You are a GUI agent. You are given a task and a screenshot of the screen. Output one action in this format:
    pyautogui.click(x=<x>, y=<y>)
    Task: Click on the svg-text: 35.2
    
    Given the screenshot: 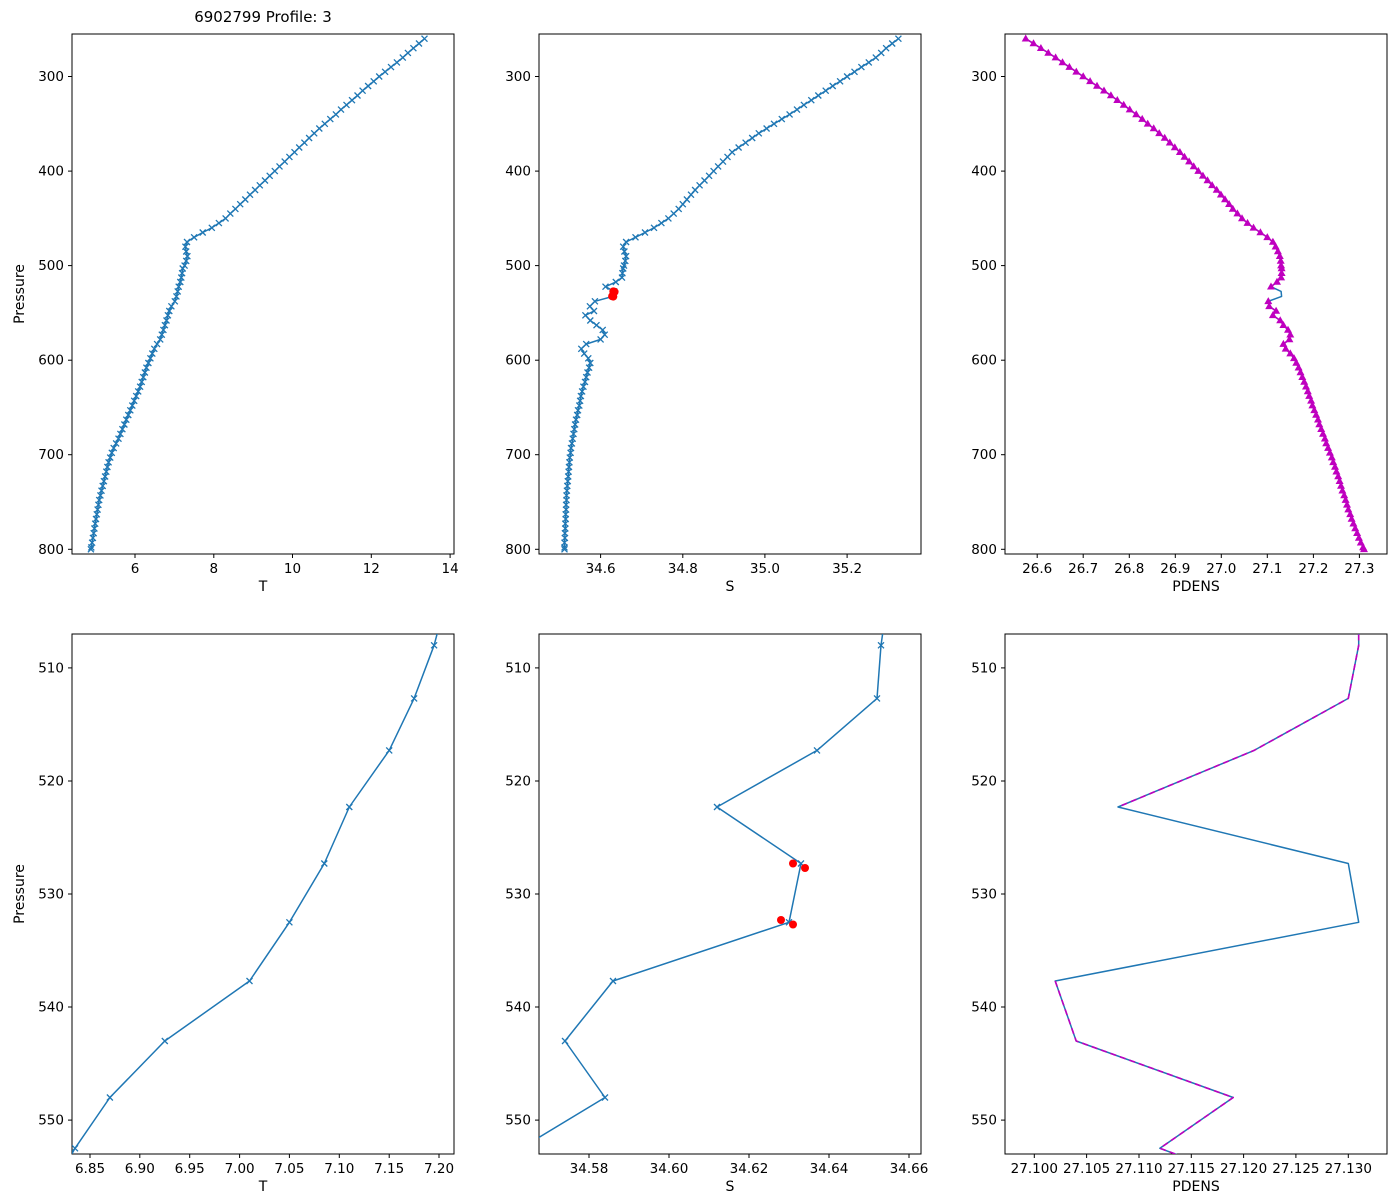 What is the action you would take?
    pyautogui.click(x=847, y=569)
    